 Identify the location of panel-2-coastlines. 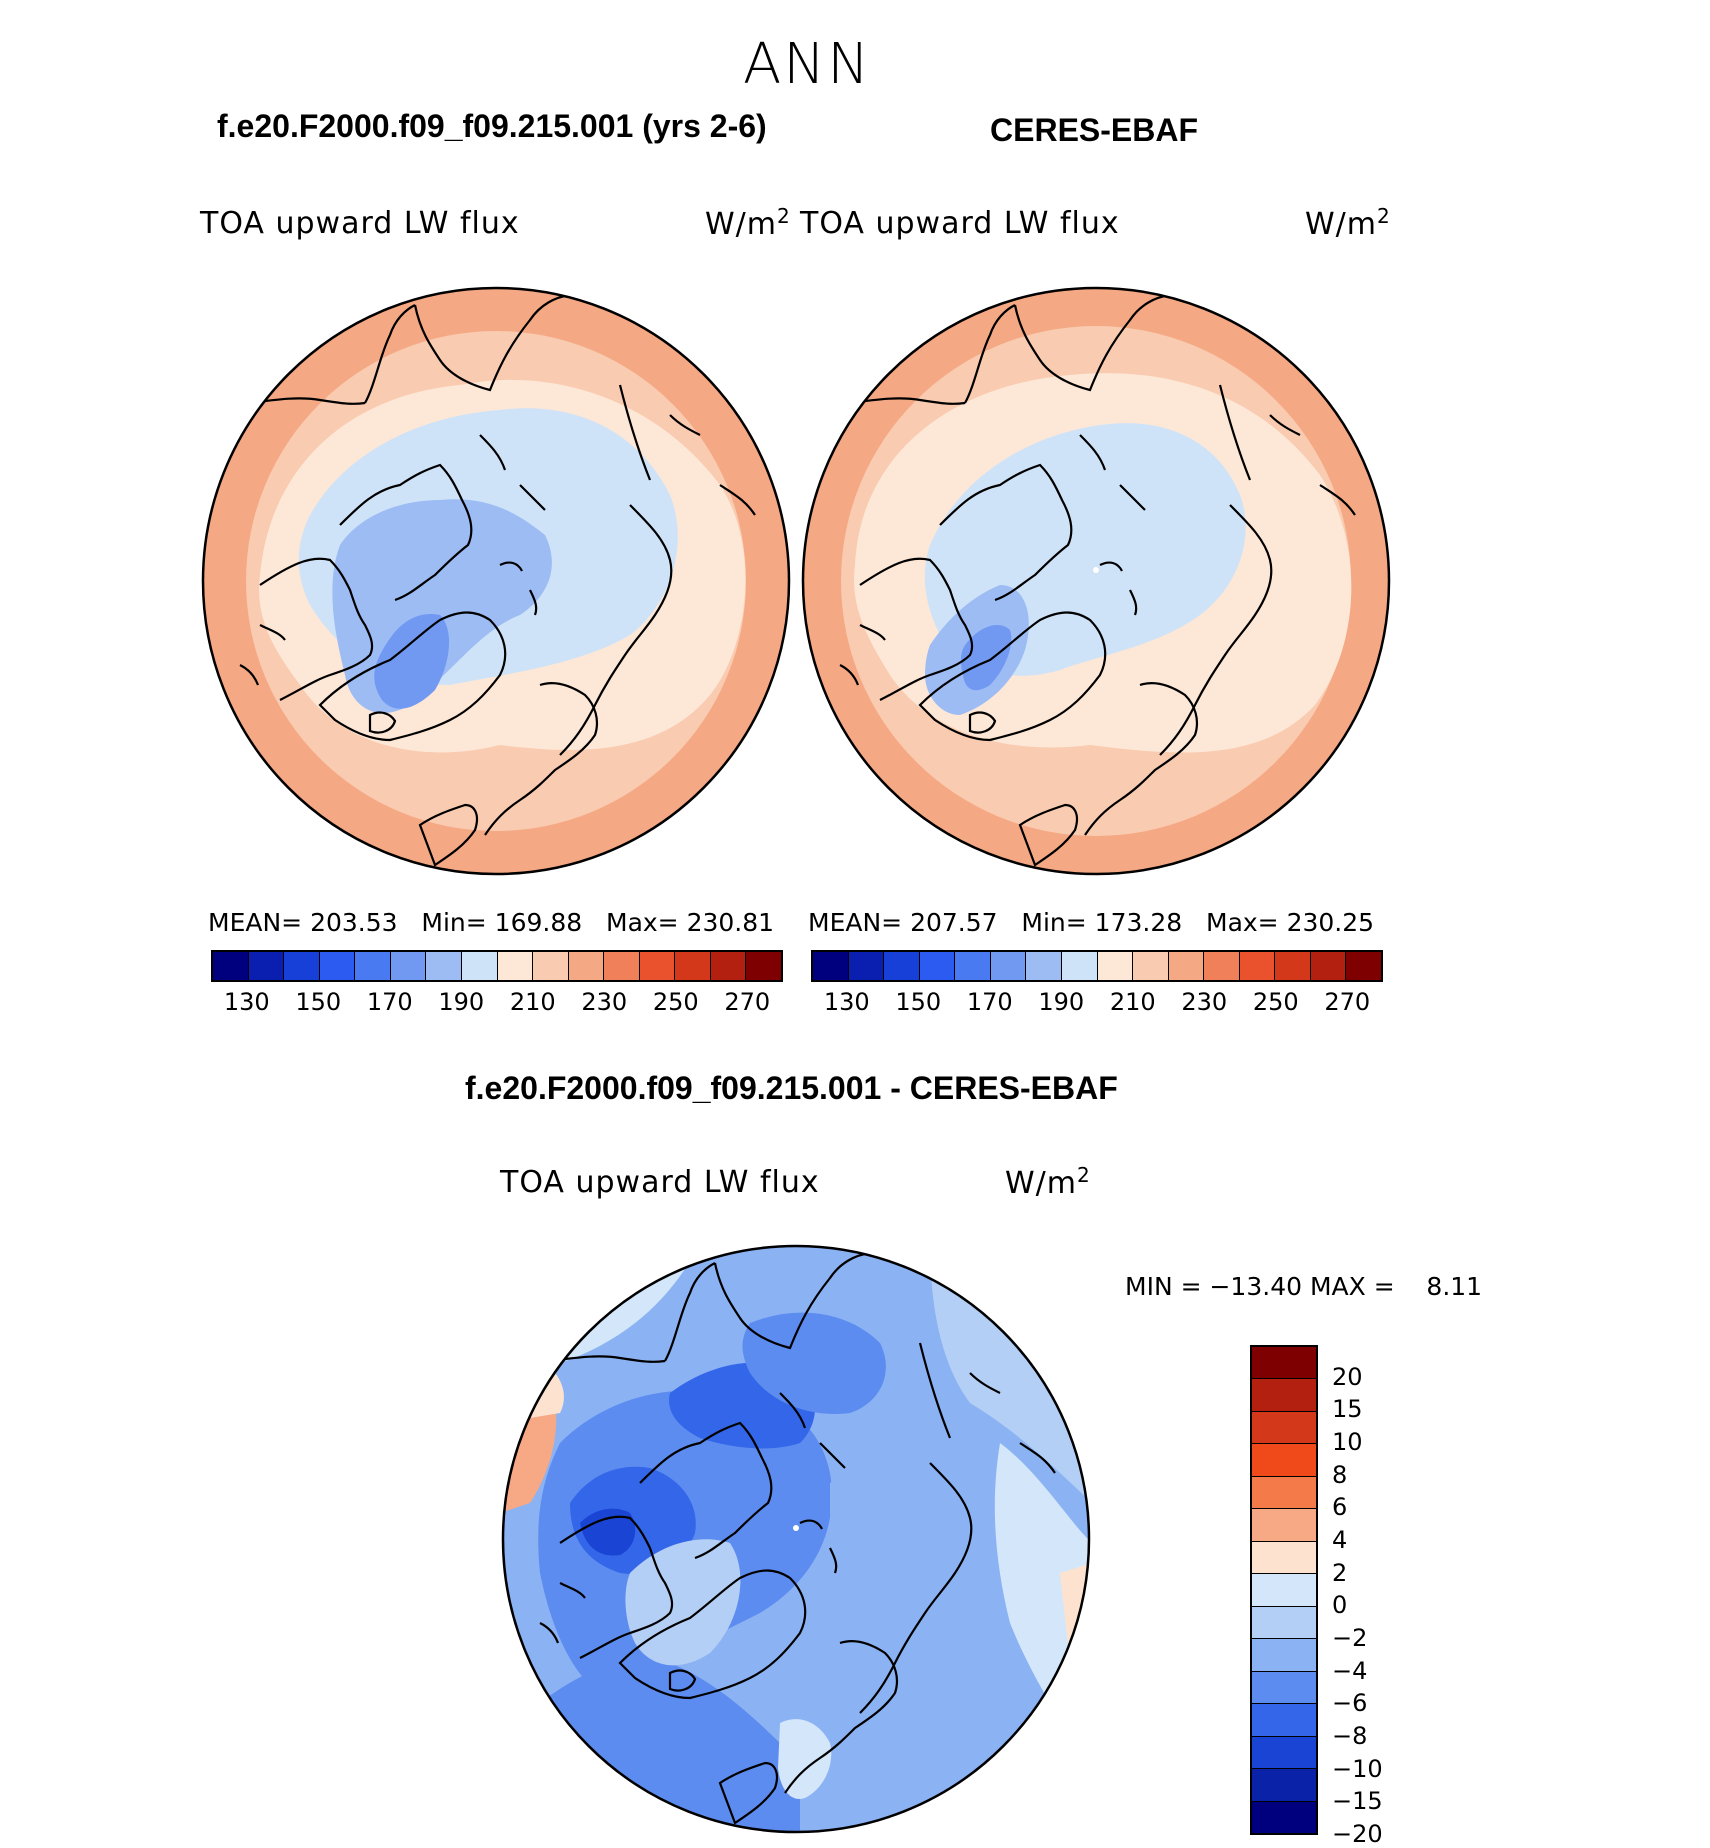
(1092, 580).